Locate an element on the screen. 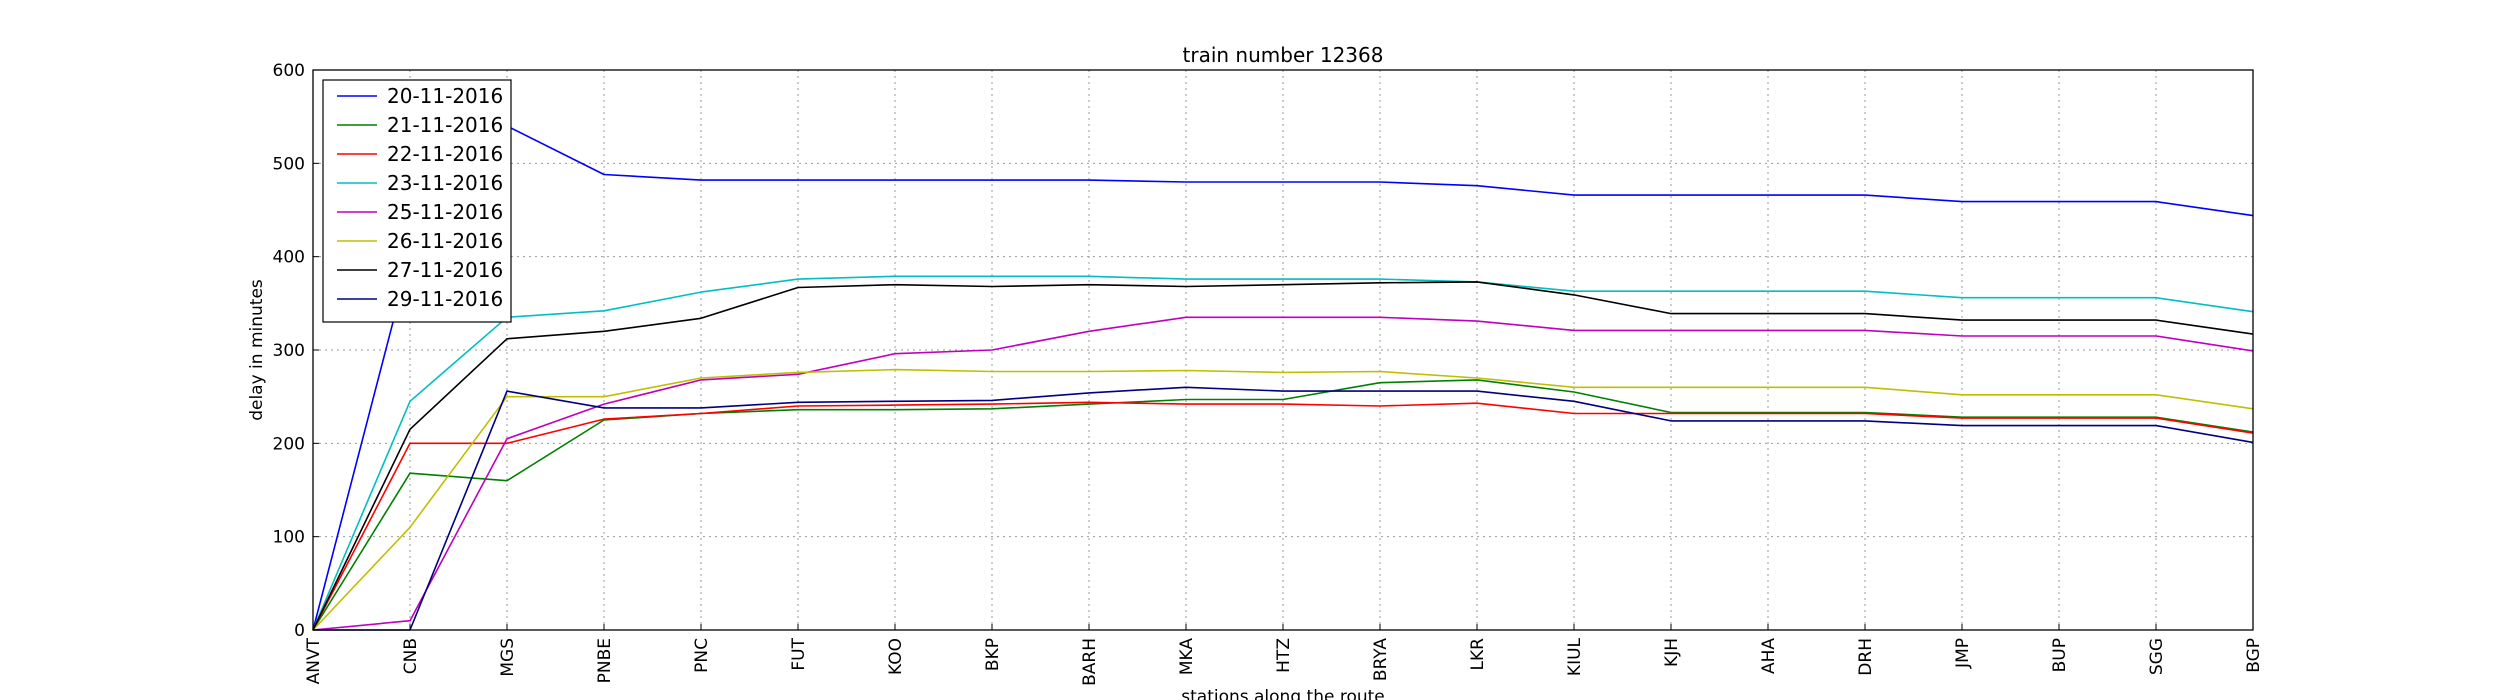 The image size is (2500, 700). x-tick-label: BGP is located at coordinates (2254, 655).